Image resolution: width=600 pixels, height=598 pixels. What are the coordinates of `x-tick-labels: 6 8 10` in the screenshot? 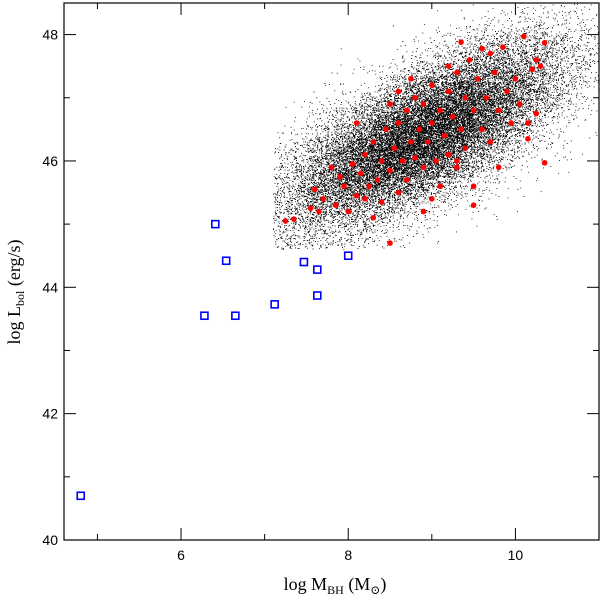 It's located at (350, 555).